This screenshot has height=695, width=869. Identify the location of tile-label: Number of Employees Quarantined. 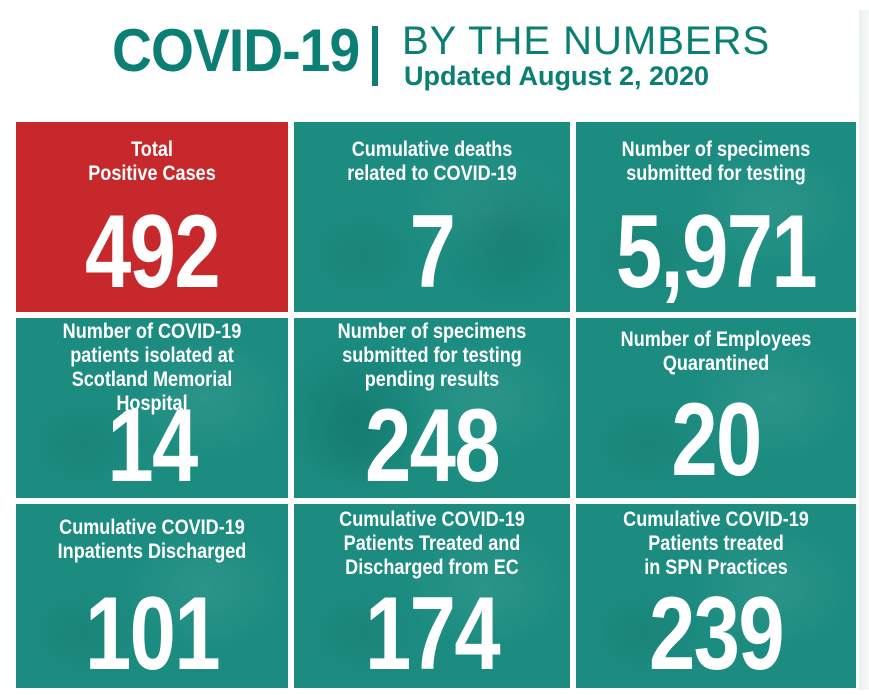
(716, 351).